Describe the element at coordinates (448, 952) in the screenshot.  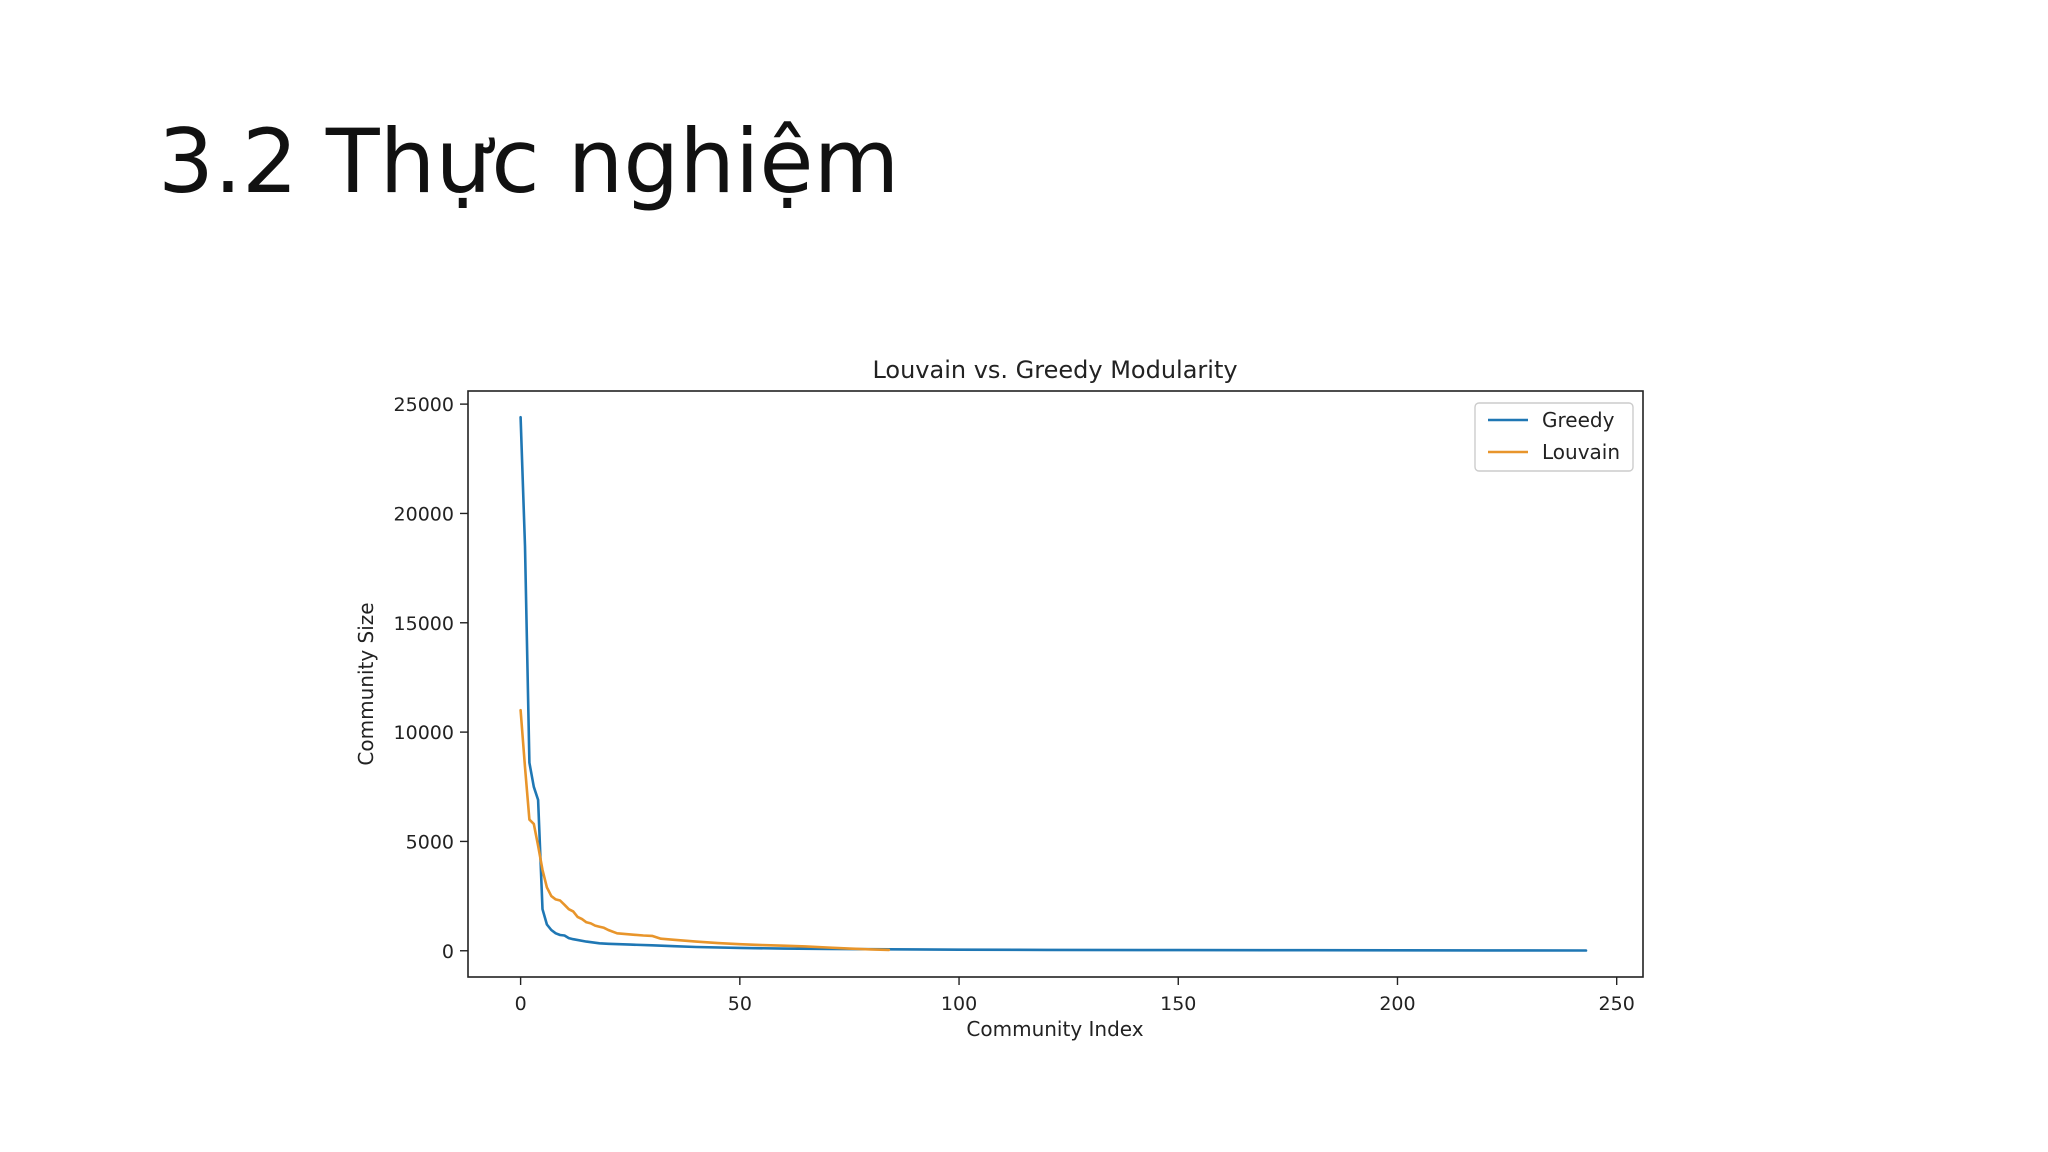
I see `y-tick-label: 0` at that location.